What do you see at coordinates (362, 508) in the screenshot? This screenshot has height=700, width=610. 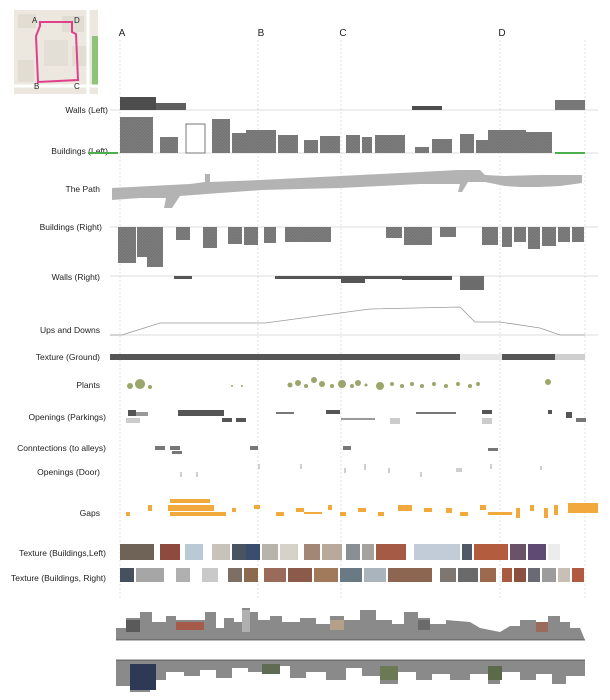 I see `gaps-bars` at bounding box center [362, 508].